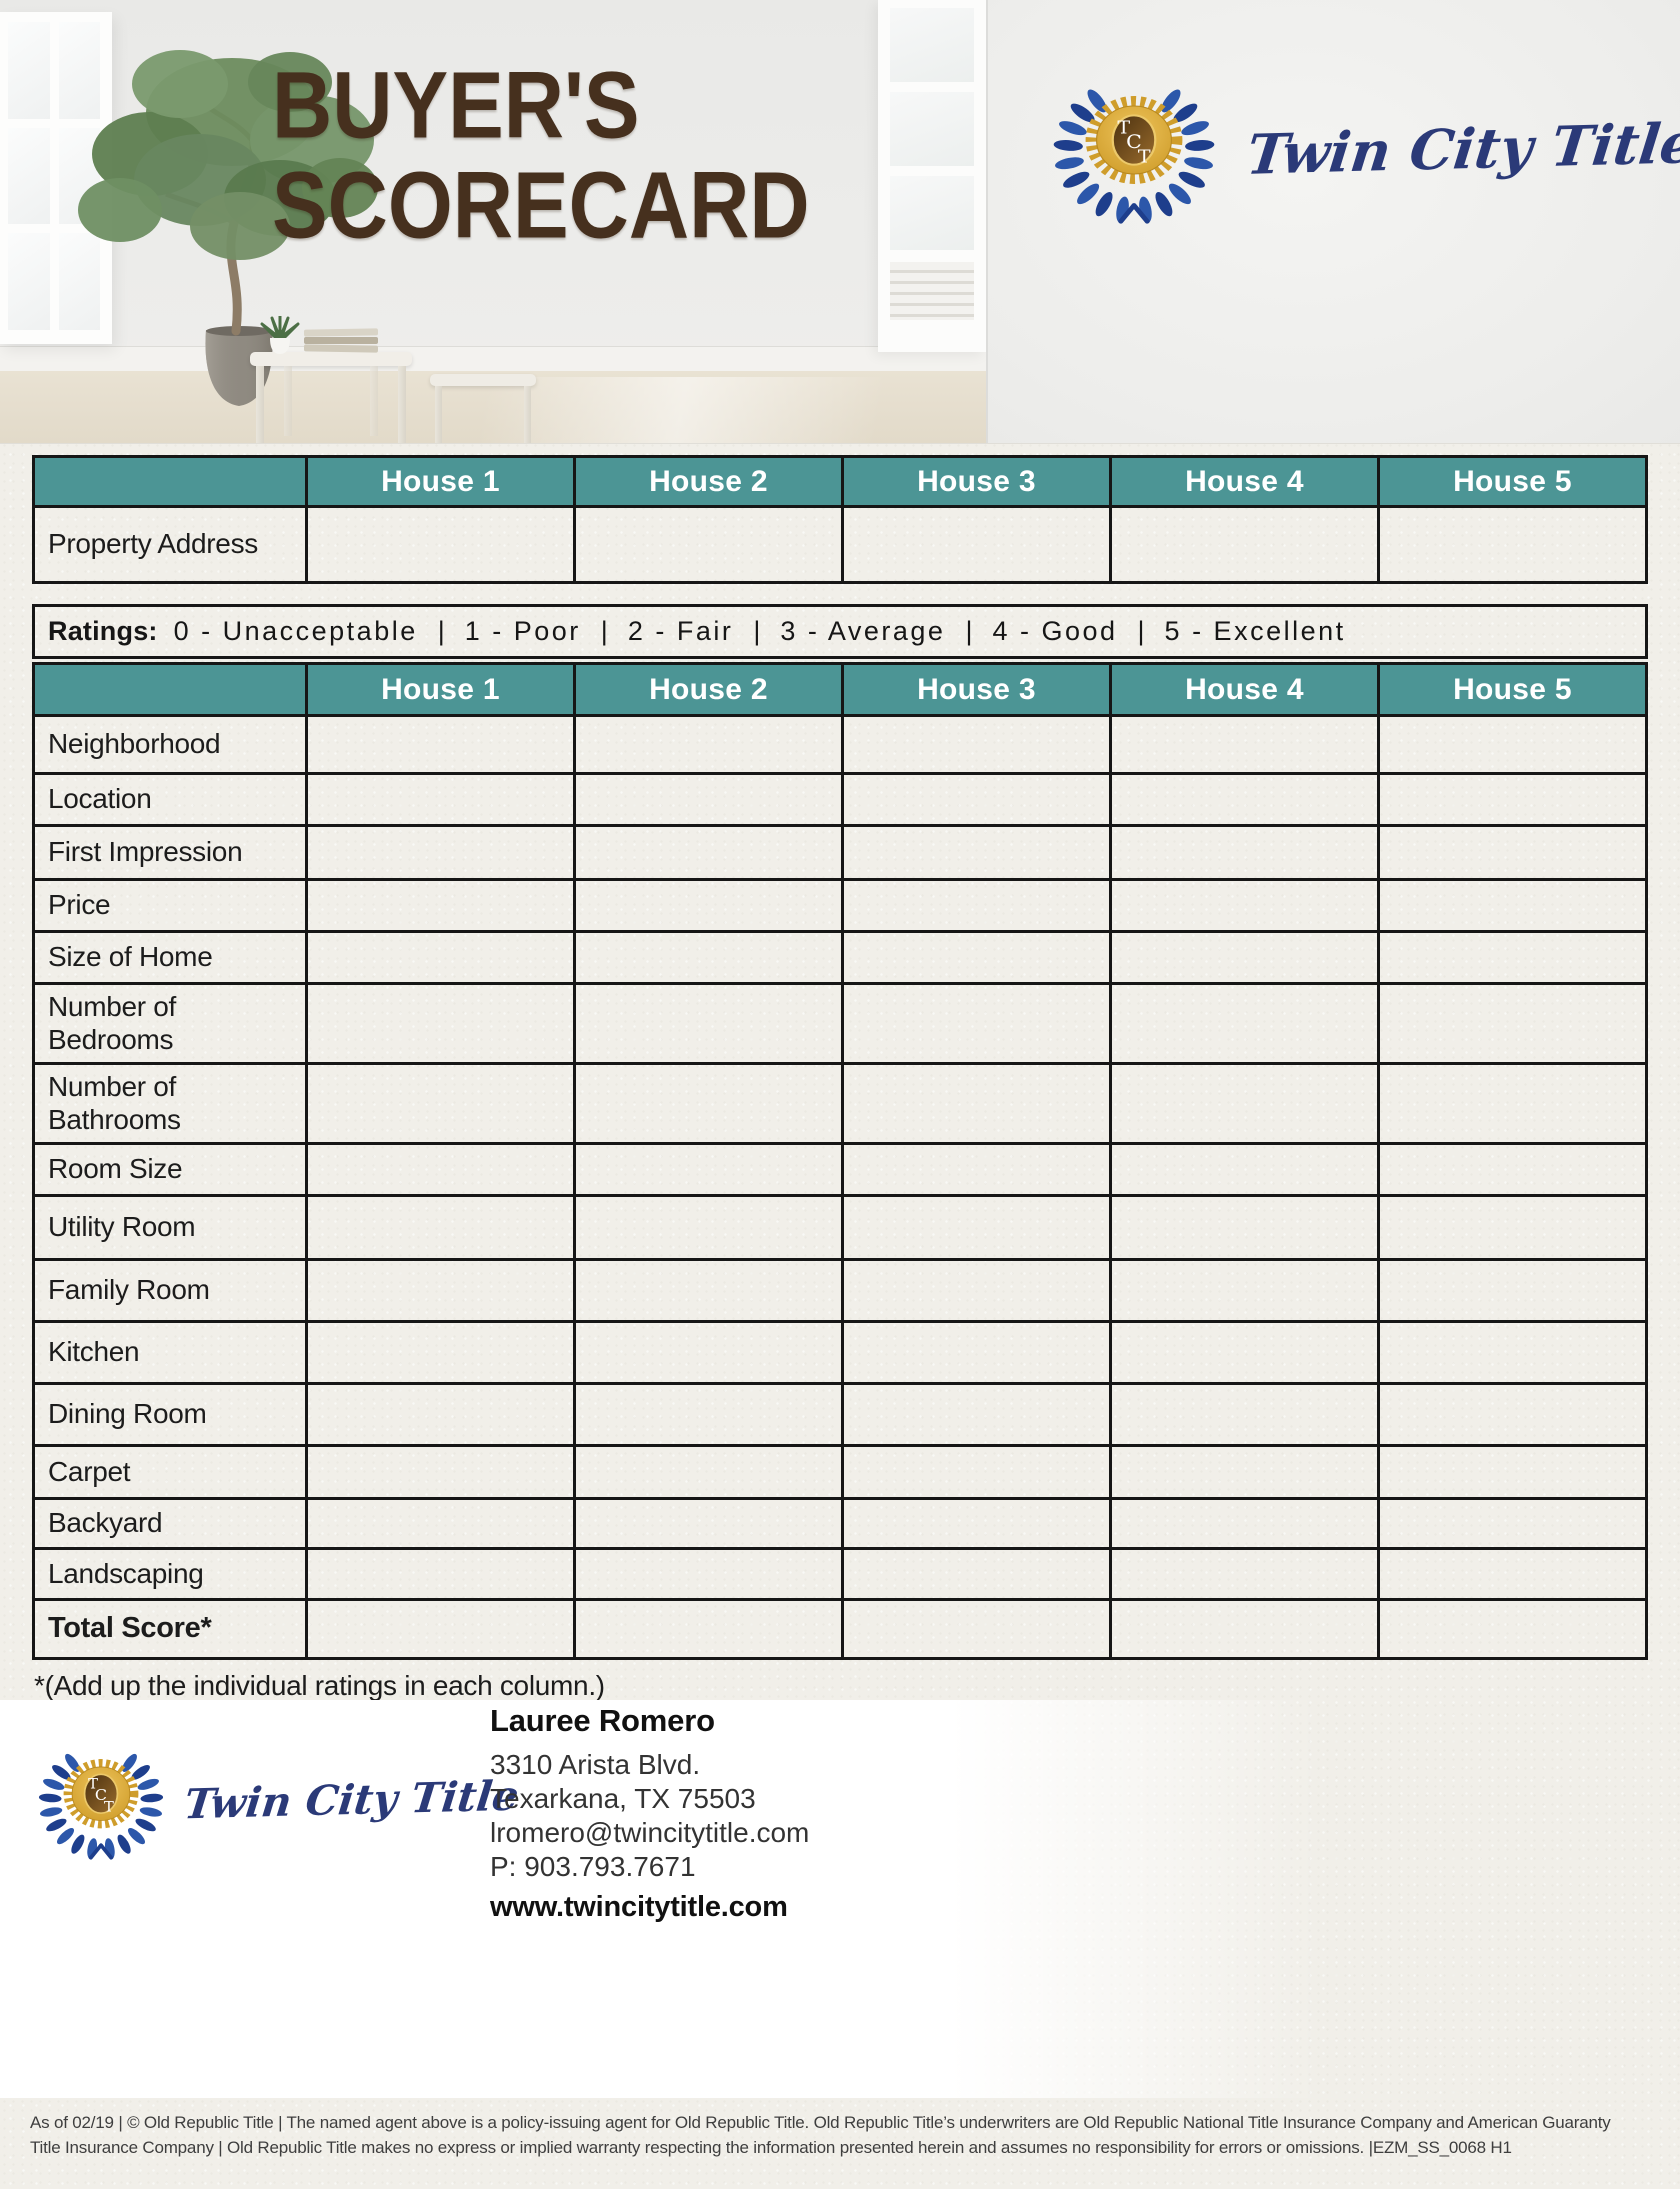 The height and width of the screenshot is (2189, 1680). What do you see at coordinates (541, 205) in the screenshot?
I see `page-title-line2: SCORECARD` at bounding box center [541, 205].